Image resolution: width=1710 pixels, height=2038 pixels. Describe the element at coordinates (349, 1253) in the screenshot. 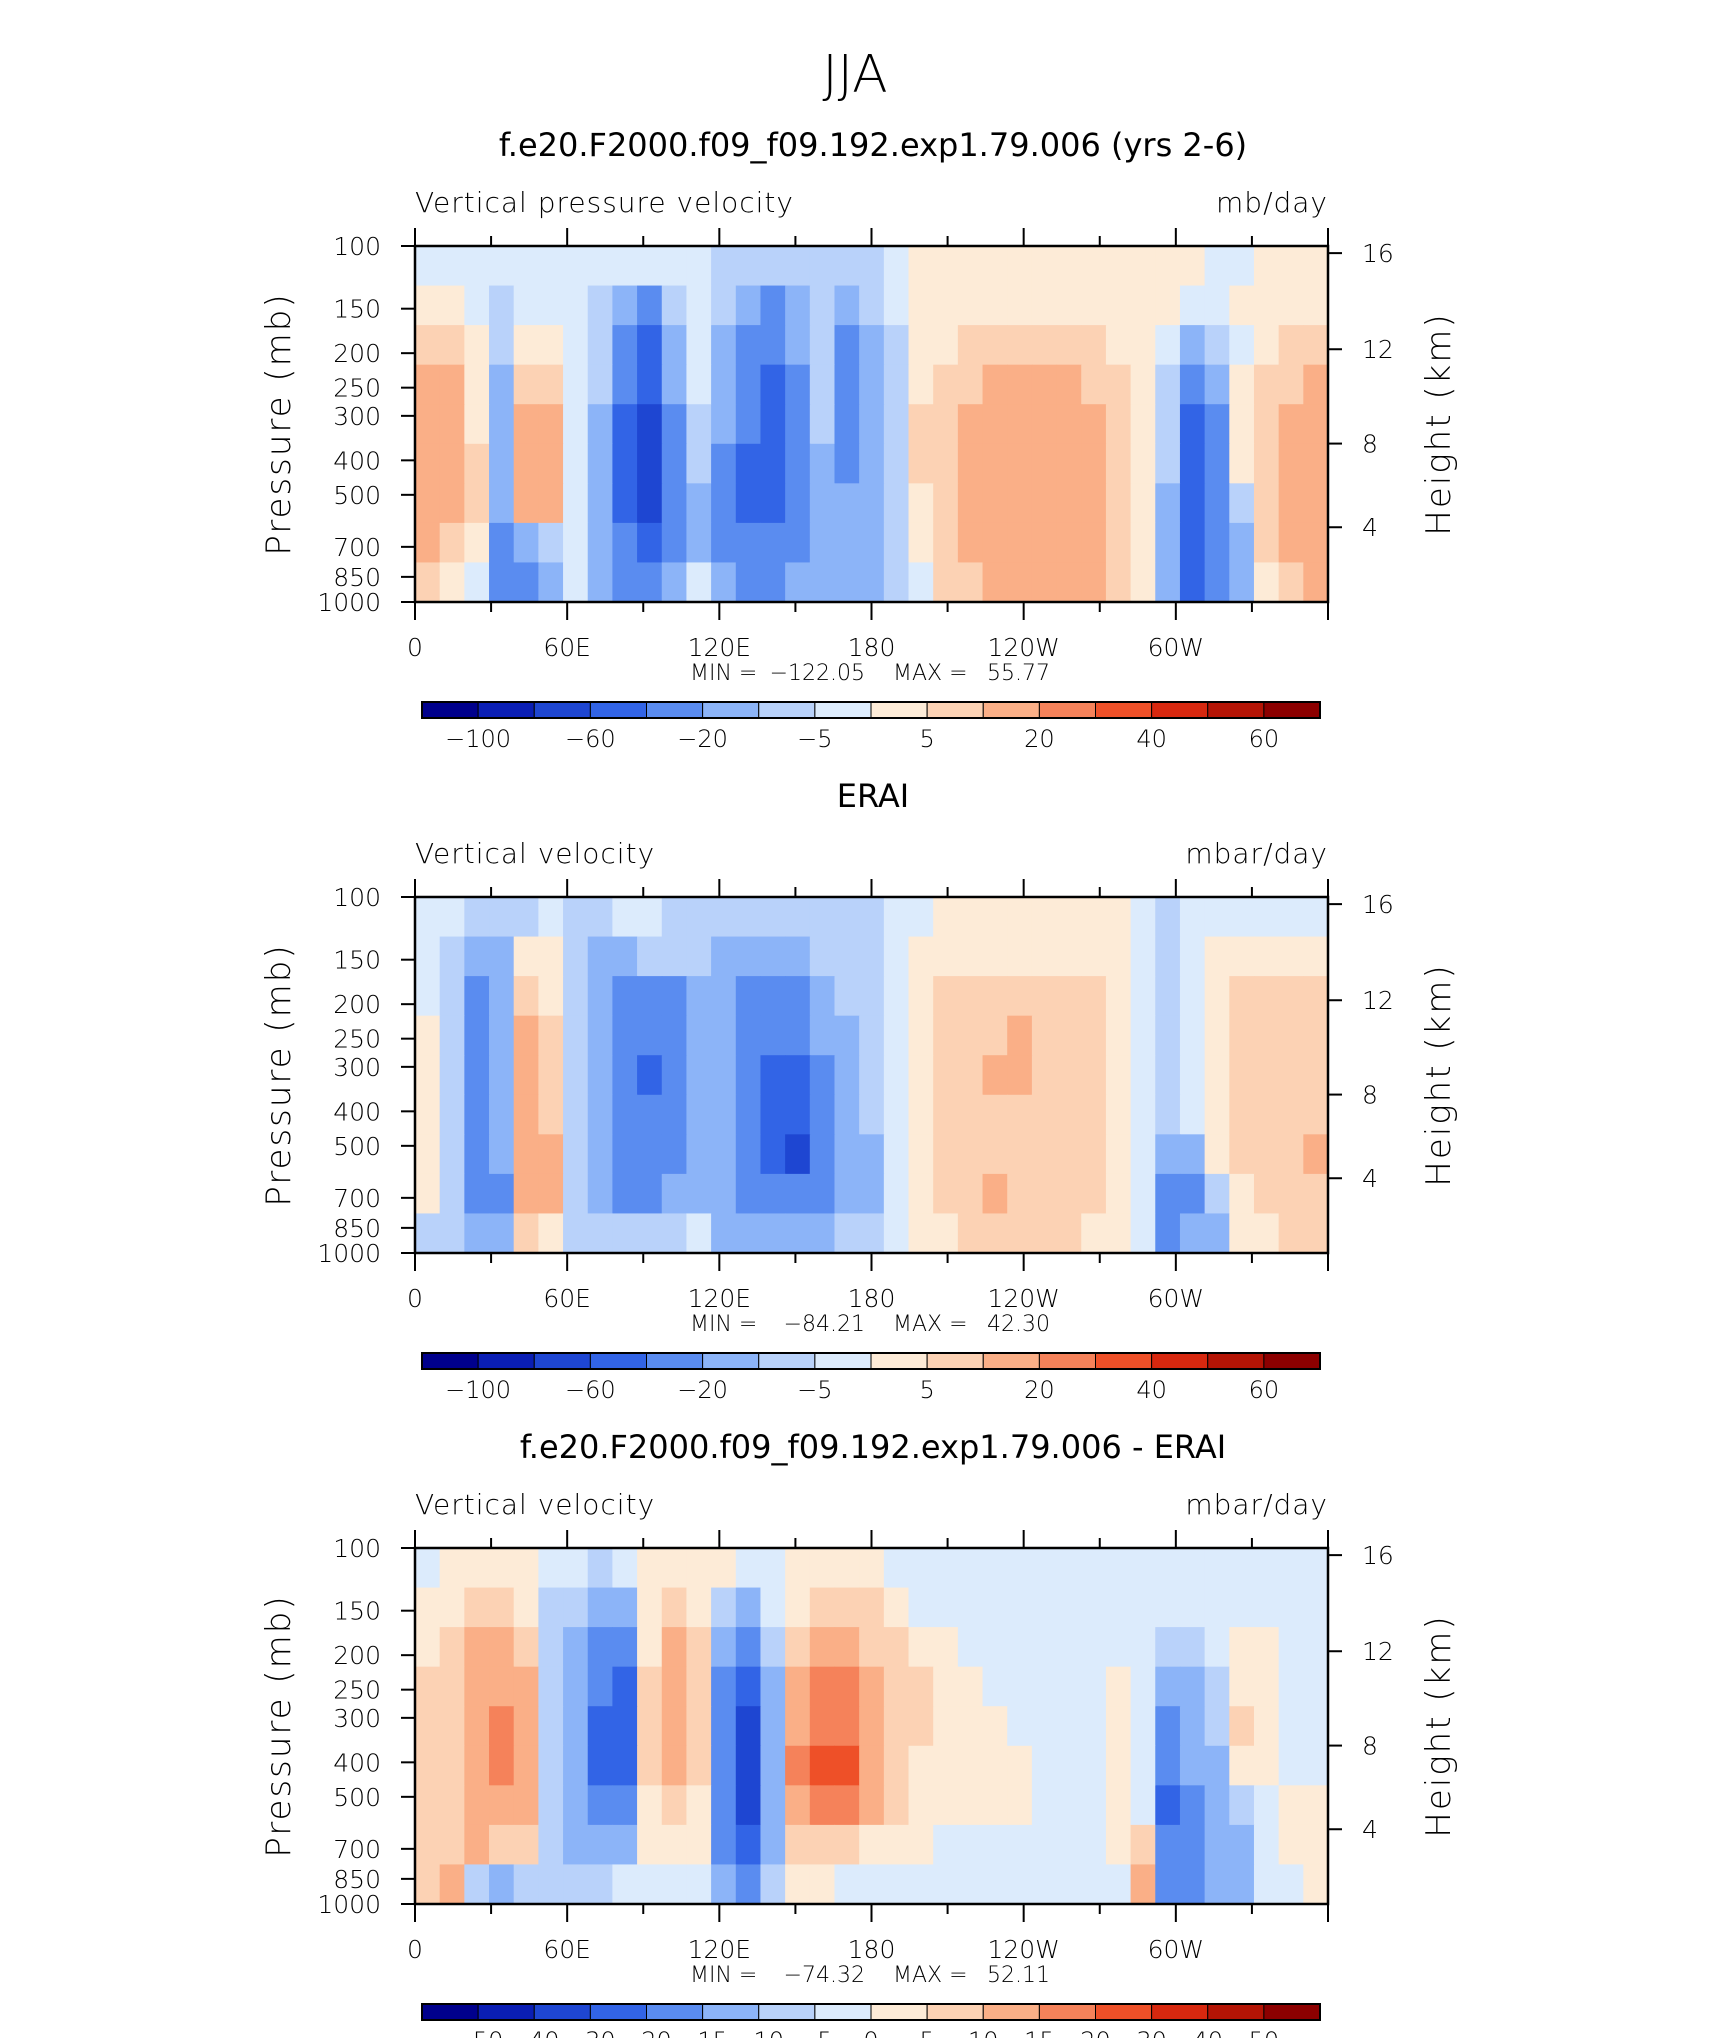

I see `y-tick-label: 1000` at that location.